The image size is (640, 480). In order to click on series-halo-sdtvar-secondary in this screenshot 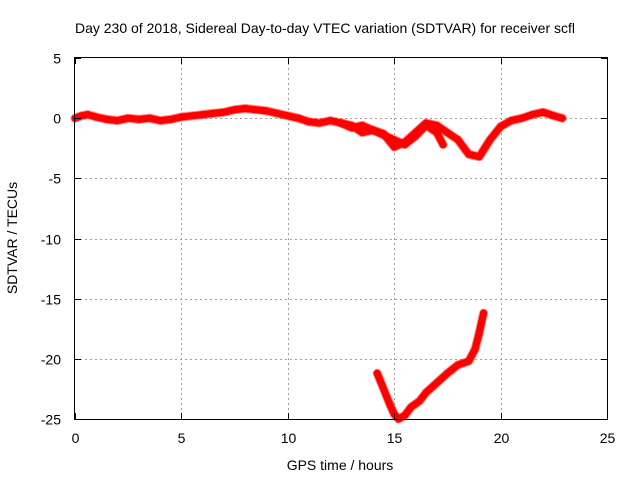, I will do `click(451, 134)`.